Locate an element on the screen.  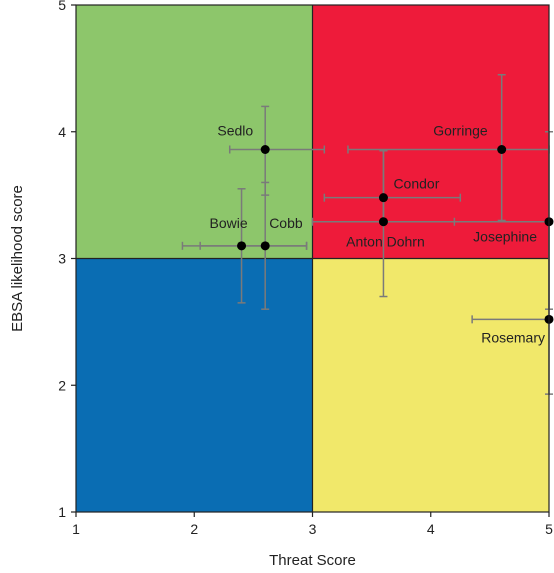
point-label: Cobb is located at coordinates (286, 223).